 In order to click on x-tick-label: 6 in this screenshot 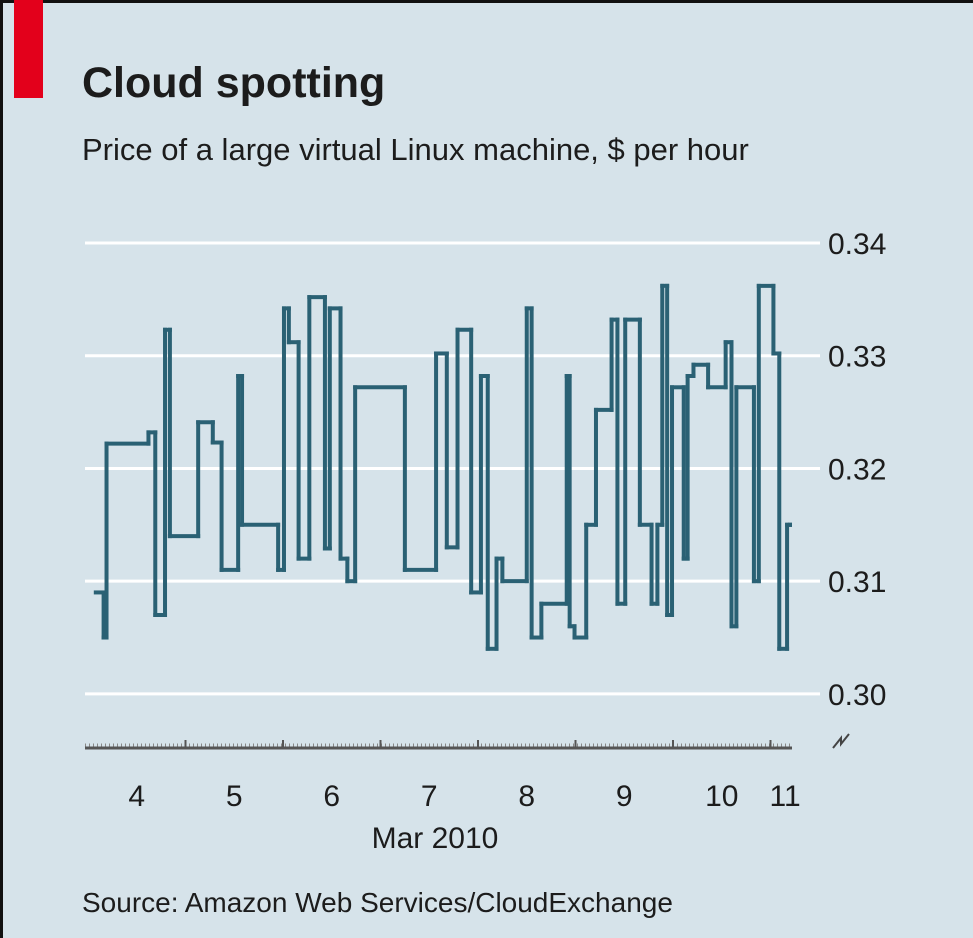, I will do `click(331, 796)`.